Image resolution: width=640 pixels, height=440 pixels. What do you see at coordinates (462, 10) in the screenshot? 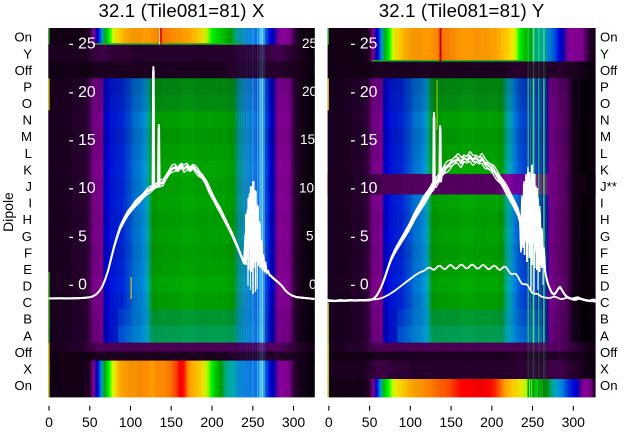
I see `svg-text: 32.1 (Tile081=81) Y` at bounding box center [462, 10].